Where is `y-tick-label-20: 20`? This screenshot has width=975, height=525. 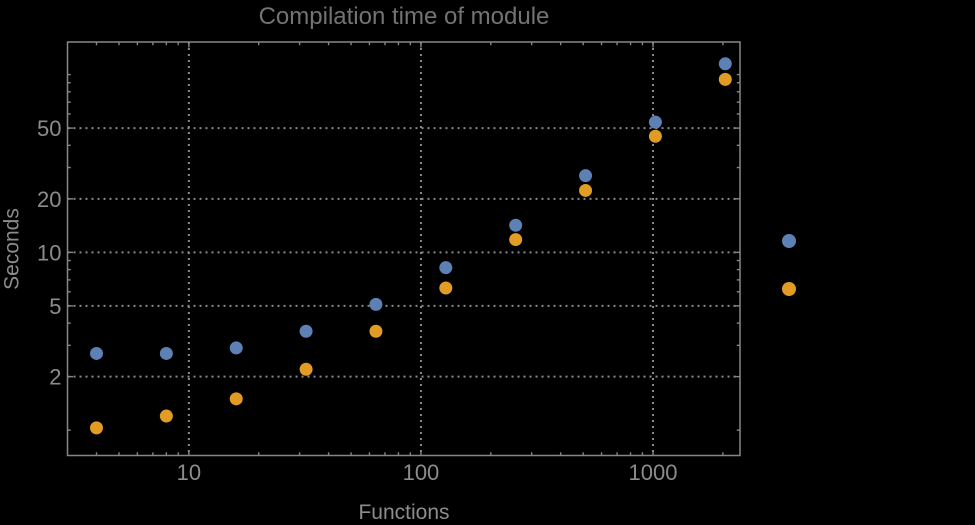 y-tick-label-20: 20 is located at coordinates (49, 199).